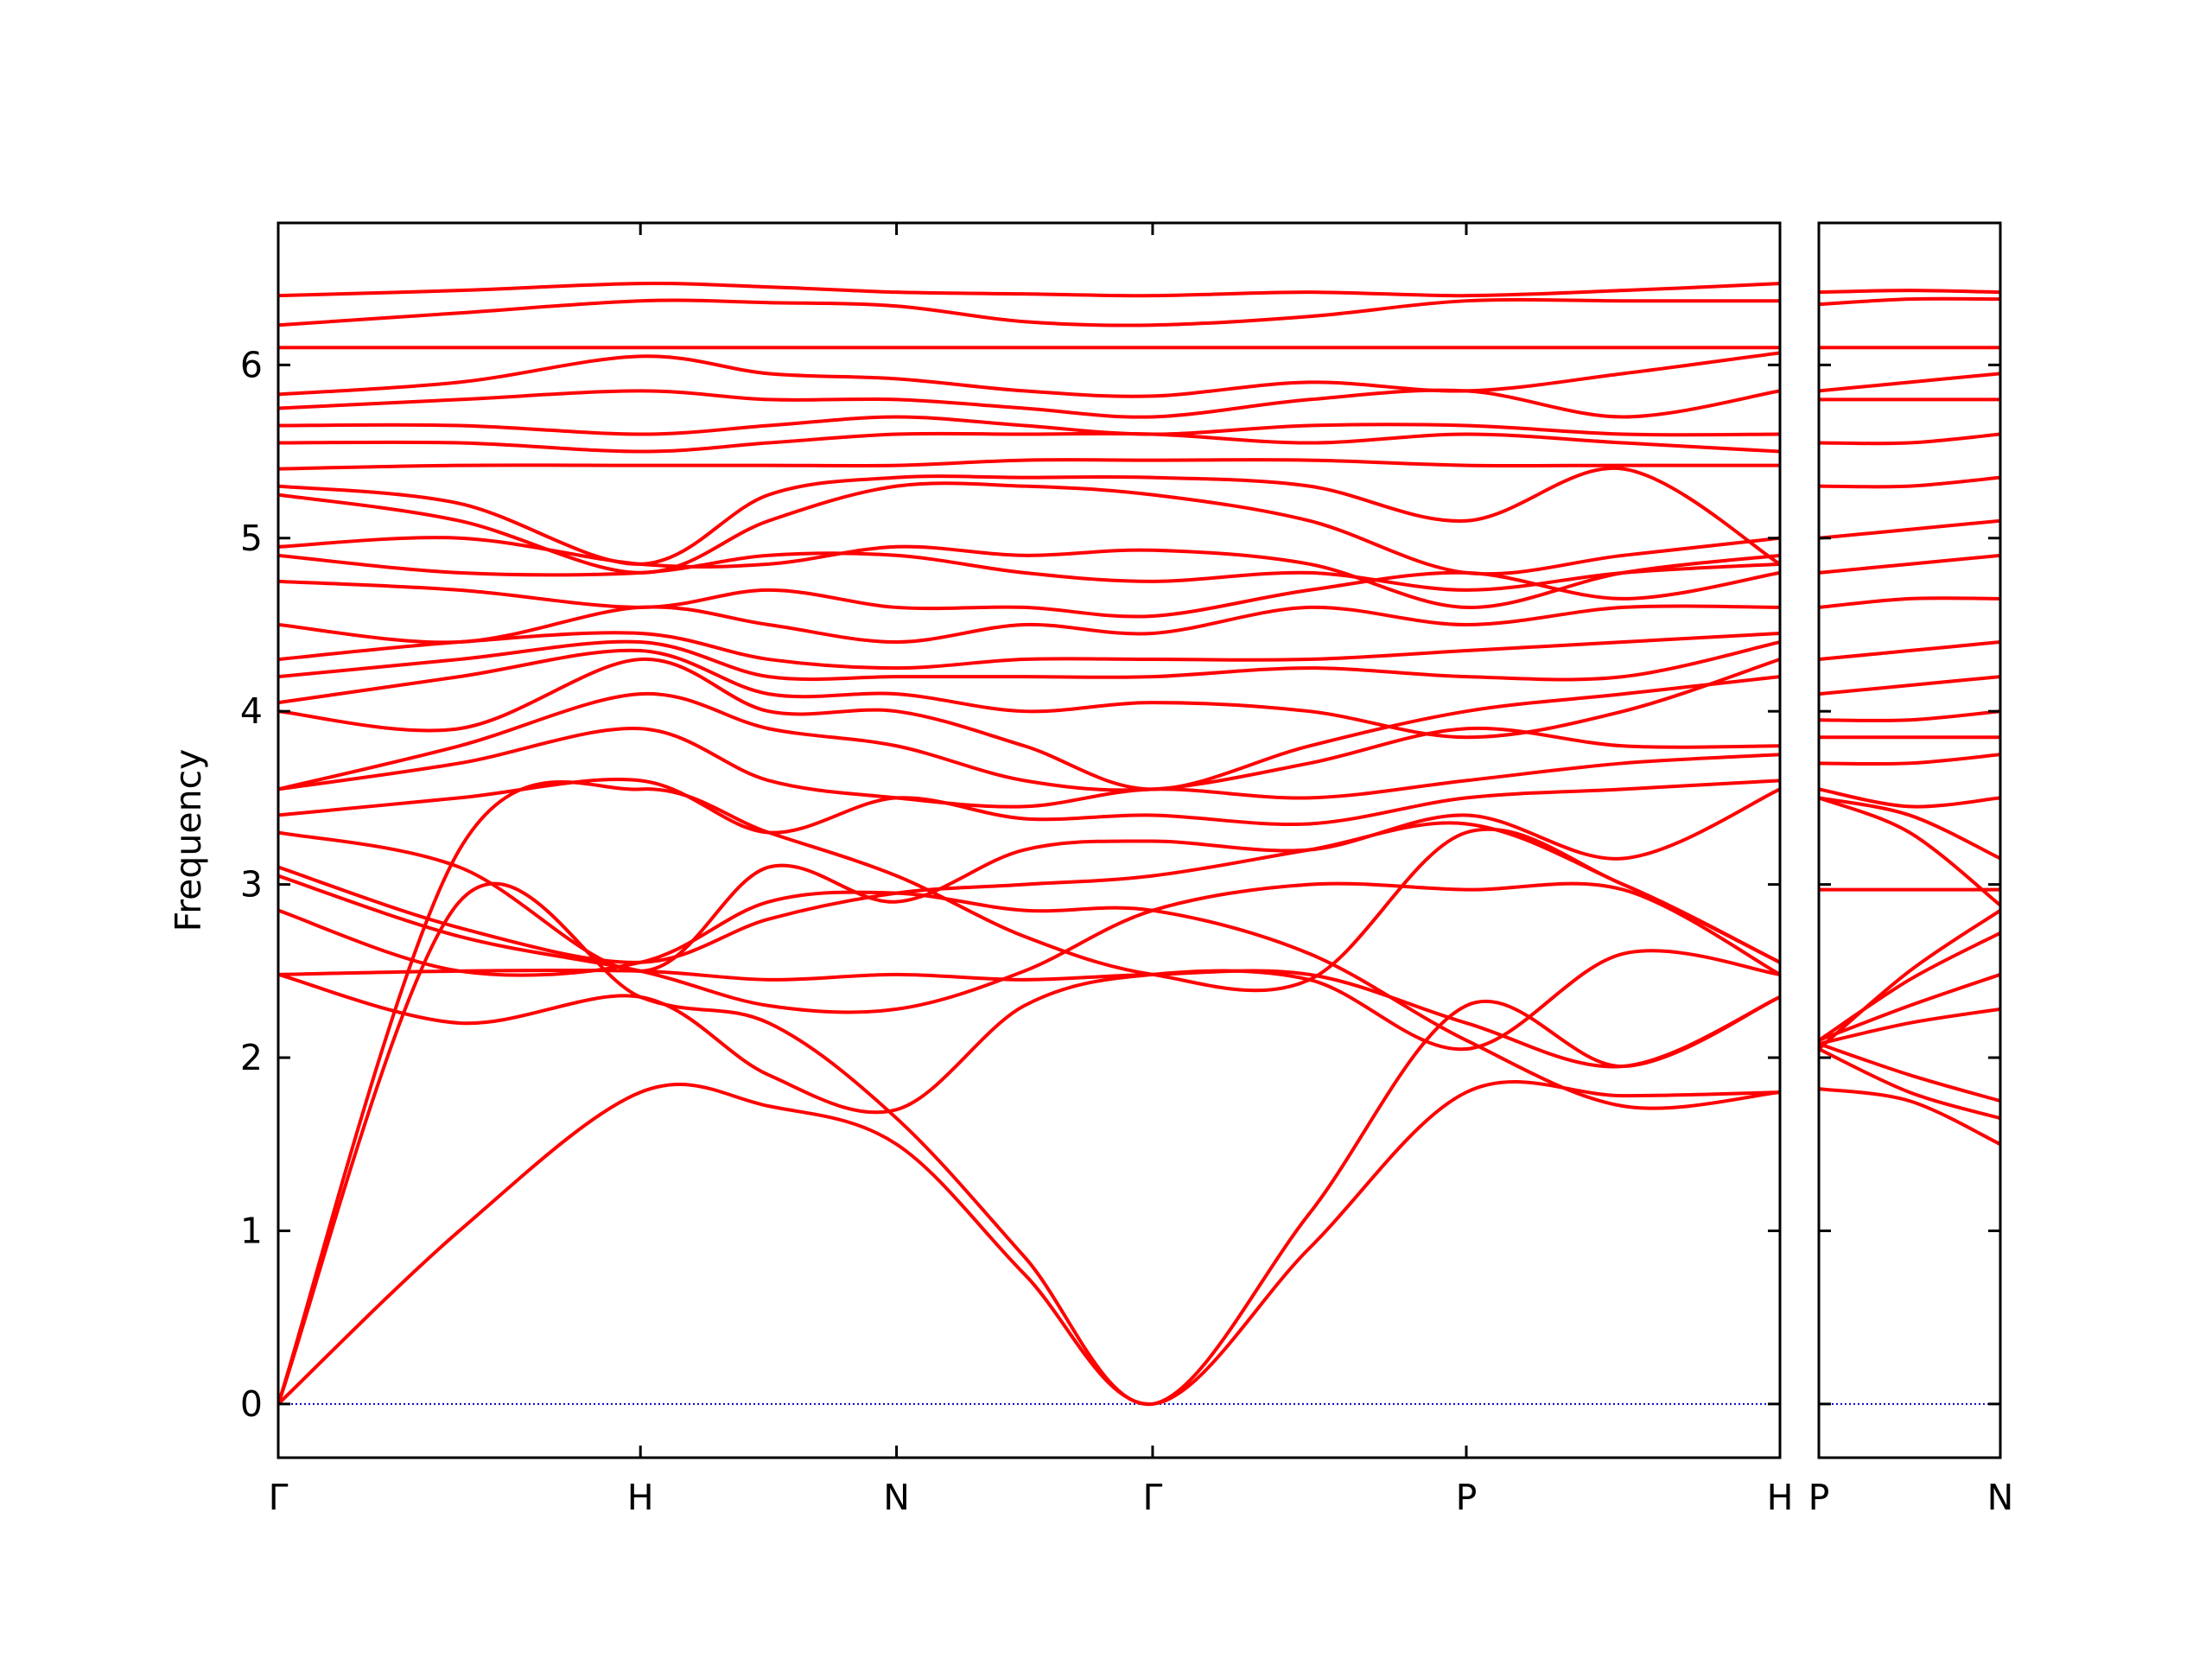 The width and height of the screenshot is (2212, 1659). Describe the element at coordinates (251, 1404) in the screenshot. I see `y-tick-label: 0` at that location.